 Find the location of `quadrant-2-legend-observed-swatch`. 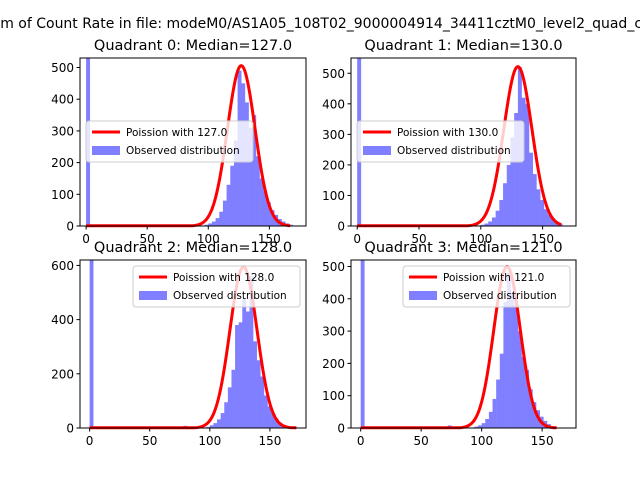

quadrant-2-legend-observed-swatch is located at coordinates (153, 295).